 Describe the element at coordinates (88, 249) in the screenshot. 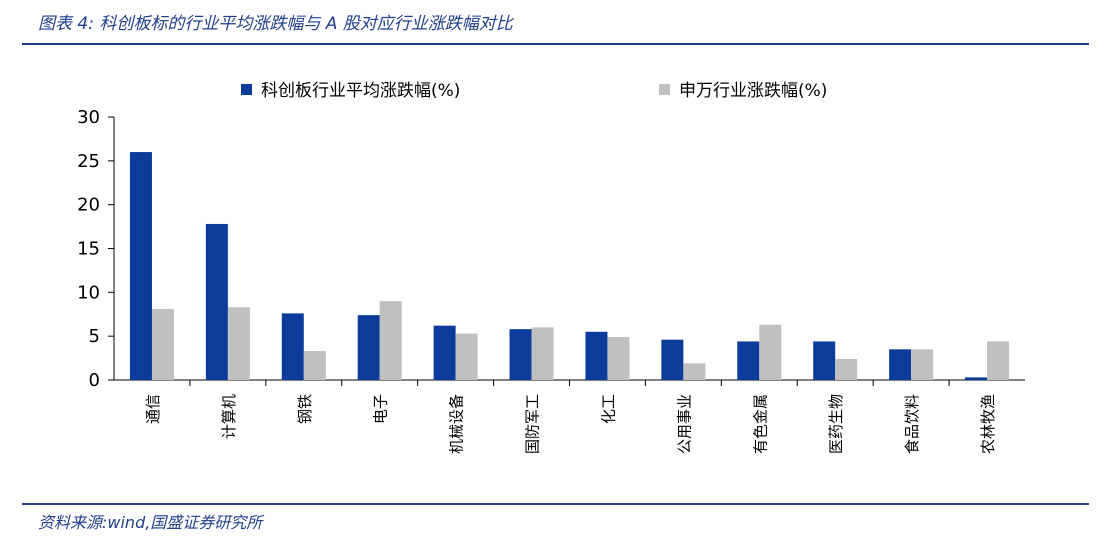

I see `y-tick-label: 15` at that location.